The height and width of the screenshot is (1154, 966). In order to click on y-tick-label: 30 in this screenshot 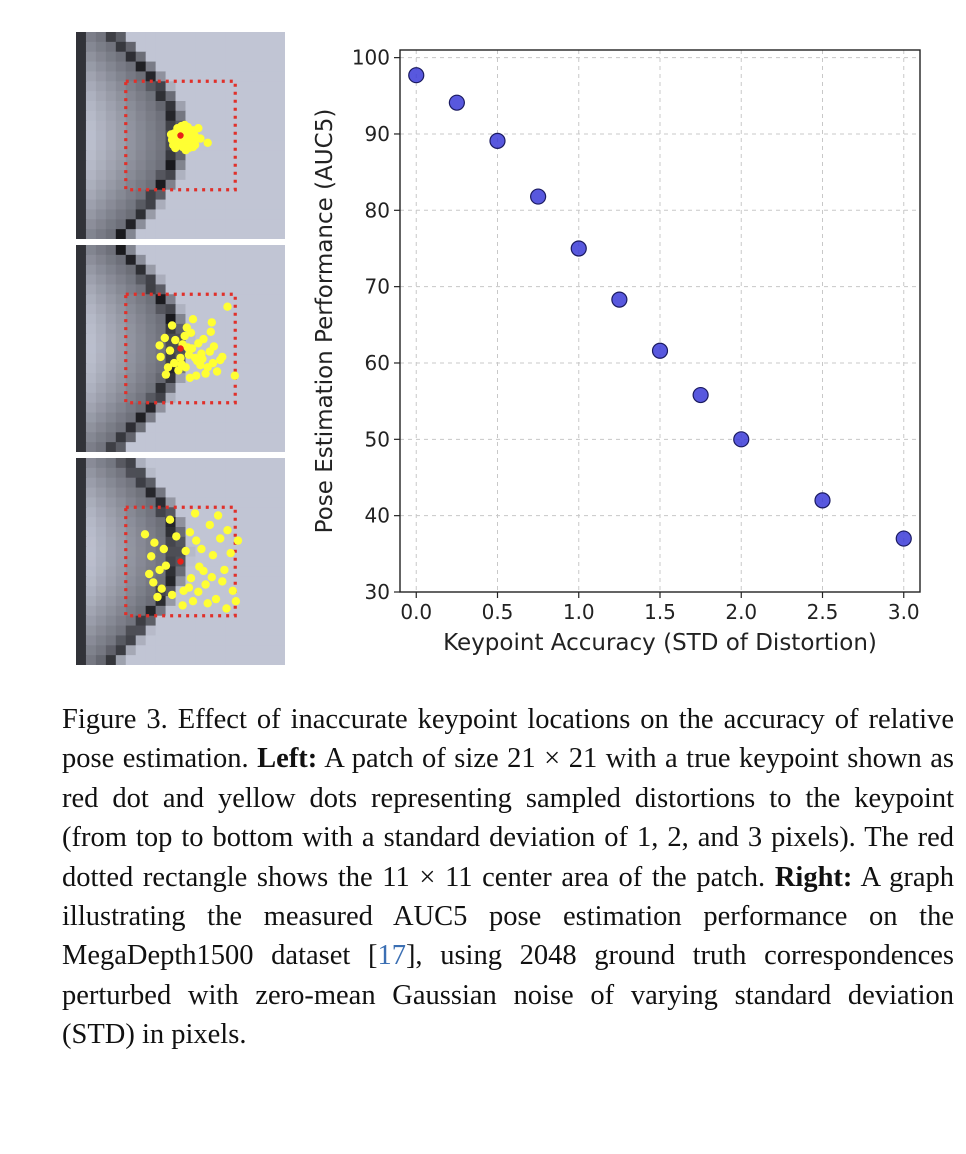, I will do `click(377, 592)`.